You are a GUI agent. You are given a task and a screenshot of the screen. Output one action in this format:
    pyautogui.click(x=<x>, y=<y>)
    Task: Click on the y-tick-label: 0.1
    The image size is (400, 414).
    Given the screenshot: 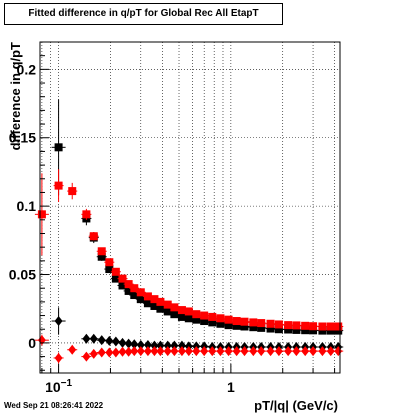 What is the action you would take?
    pyautogui.click(x=27, y=206)
    